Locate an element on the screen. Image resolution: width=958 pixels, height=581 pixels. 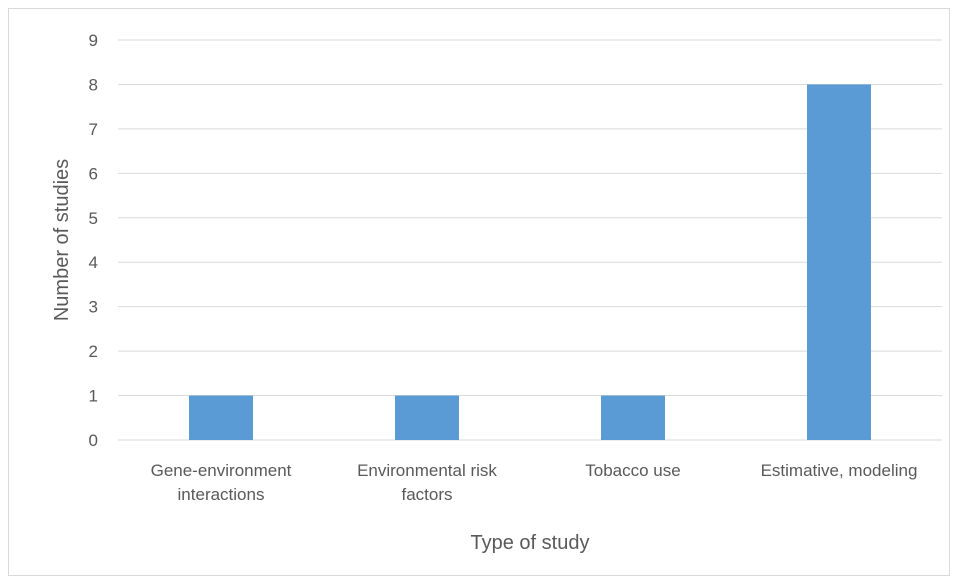
x-tick-label-line: Tobacco use is located at coordinates (632, 470).